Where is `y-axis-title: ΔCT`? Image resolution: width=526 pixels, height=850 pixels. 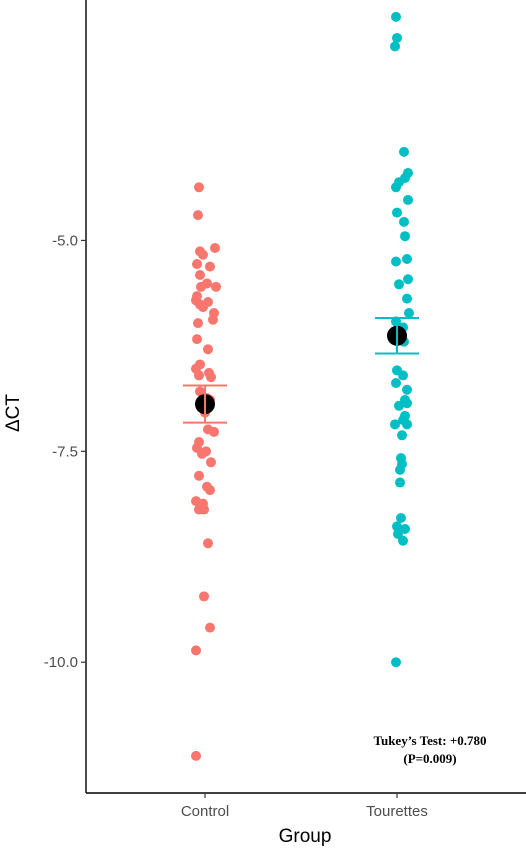
y-axis-title: ΔCT is located at coordinates (13, 413).